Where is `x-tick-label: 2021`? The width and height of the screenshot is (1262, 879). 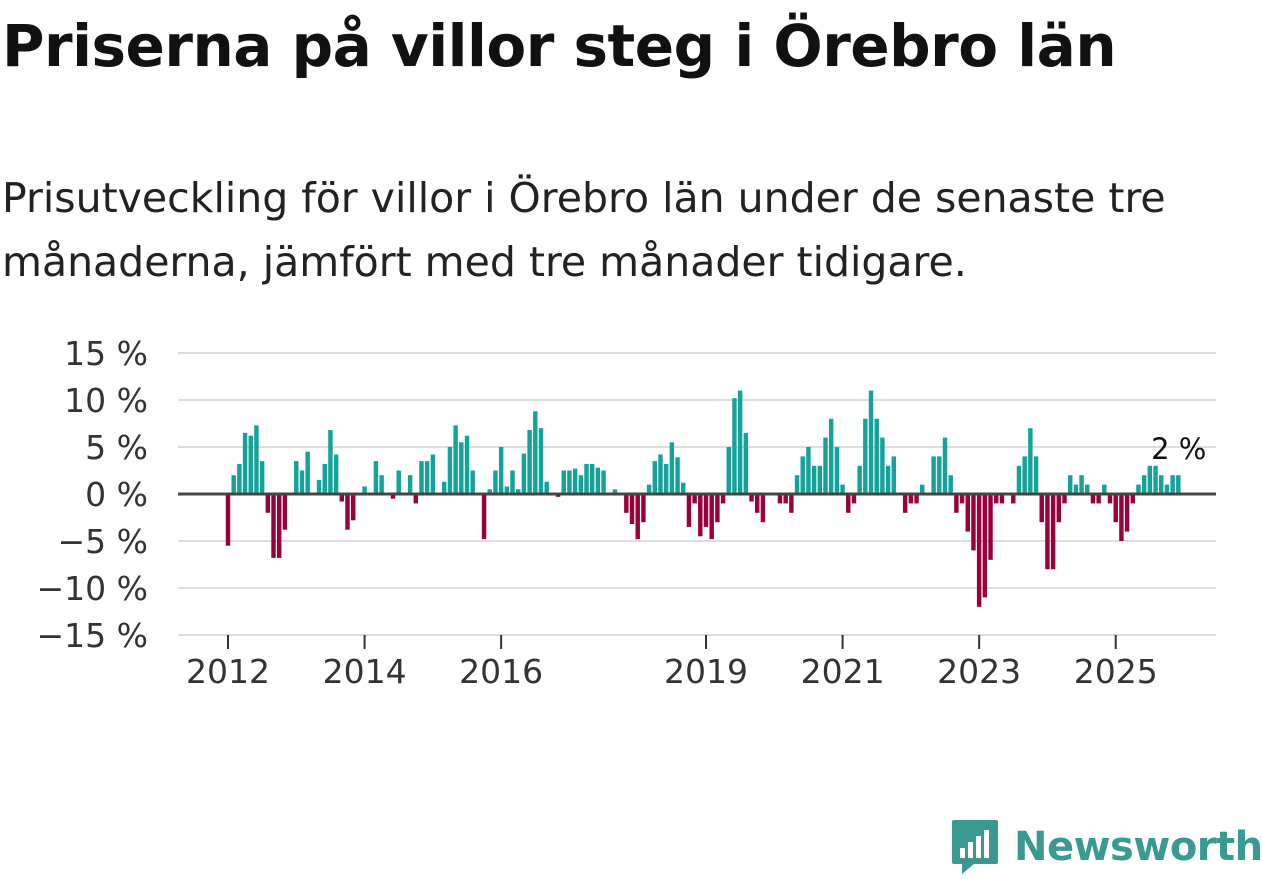 x-tick-label: 2021 is located at coordinates (843, 671).